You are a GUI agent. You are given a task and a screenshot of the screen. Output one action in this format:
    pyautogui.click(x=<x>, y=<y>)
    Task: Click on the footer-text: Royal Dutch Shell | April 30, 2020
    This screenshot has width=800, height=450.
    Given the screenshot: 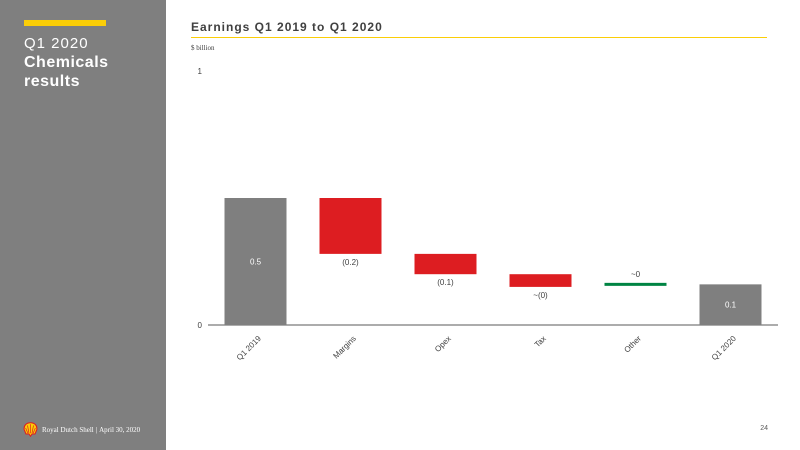 What is the action you would take?
    pyautogui.click(x=91, y=430)
    